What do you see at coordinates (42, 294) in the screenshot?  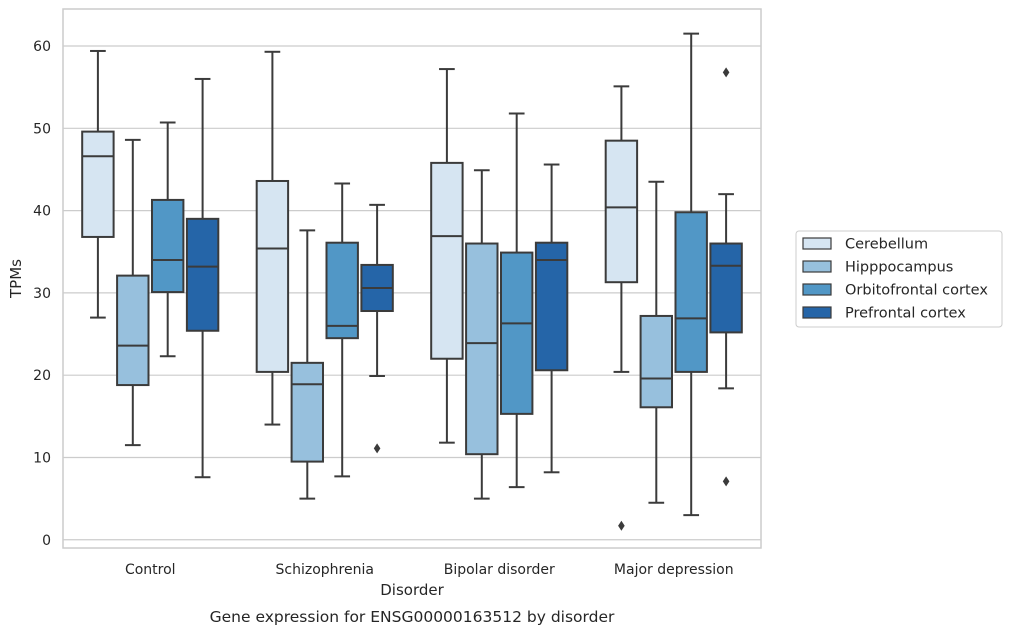 I see `y-tick-label: 30` at bounding box center [42, 294].